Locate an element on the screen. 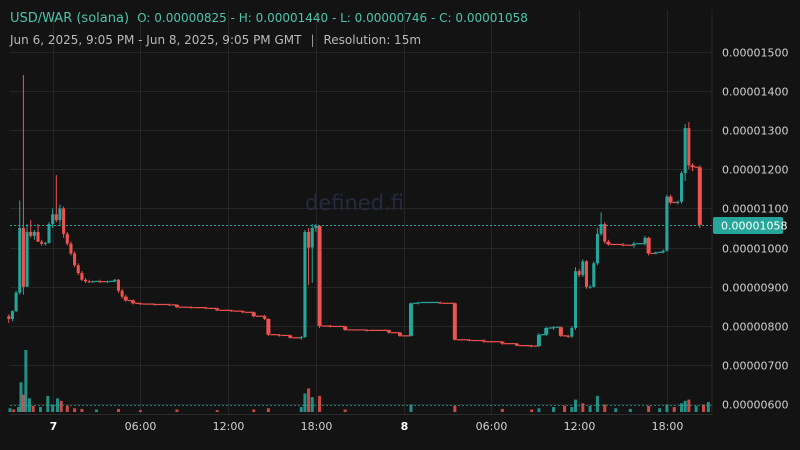  x-tick-label: 7 is located at coordinates (54, 426).